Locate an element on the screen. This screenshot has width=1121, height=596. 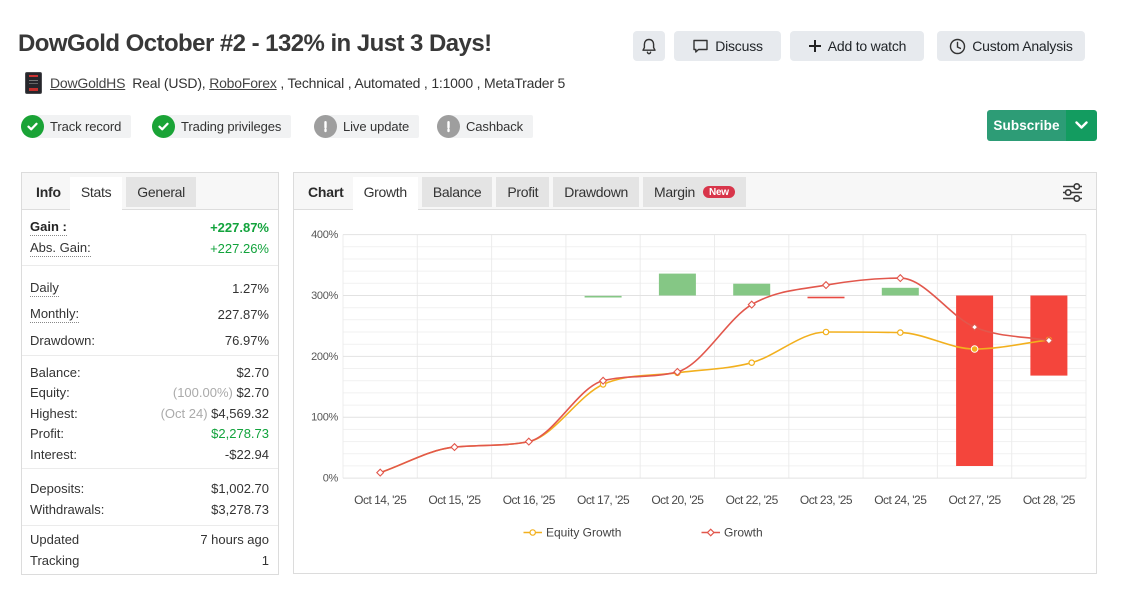
svg-text: Oct 14, '25 is located at coordinates (380, 500).